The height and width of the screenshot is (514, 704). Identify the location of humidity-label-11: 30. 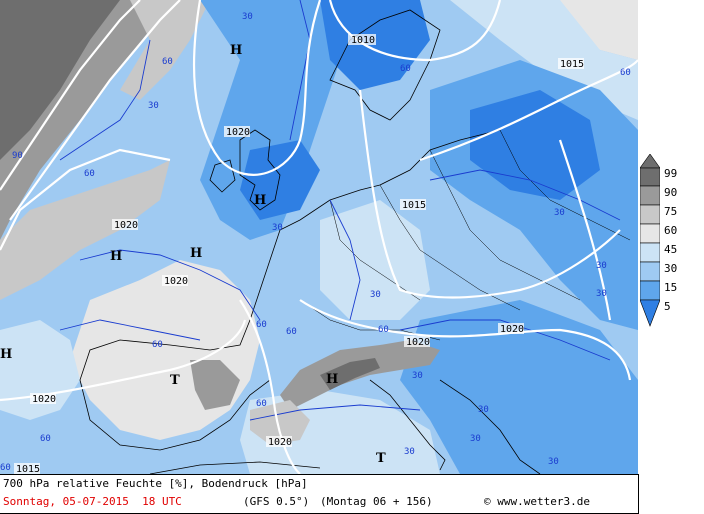
(601, 294).